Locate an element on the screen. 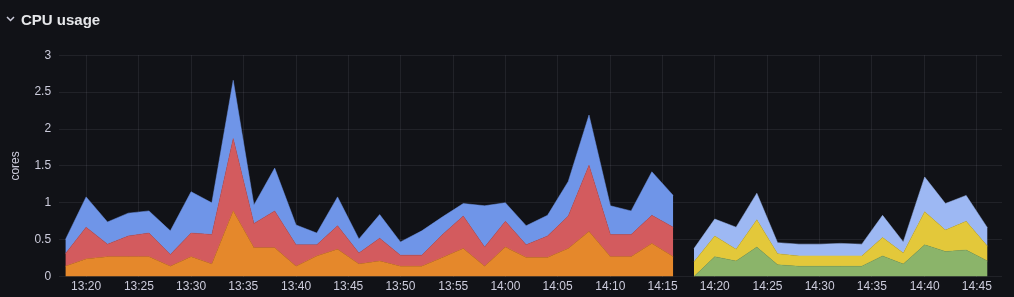 The height and width of the screenshot is (297, 1014). y-tick-label: 0.5 is located at coordinates (43, 239).